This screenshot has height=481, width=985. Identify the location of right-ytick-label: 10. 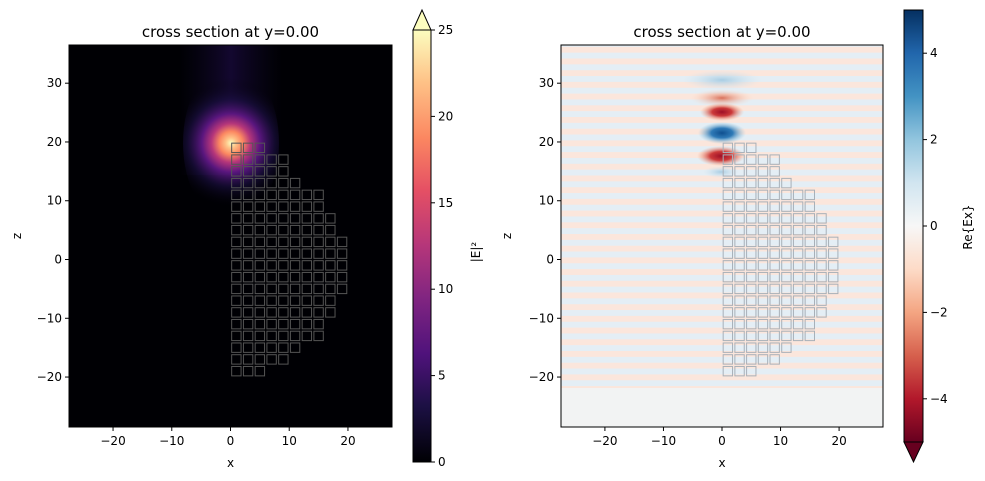
(546, 201).